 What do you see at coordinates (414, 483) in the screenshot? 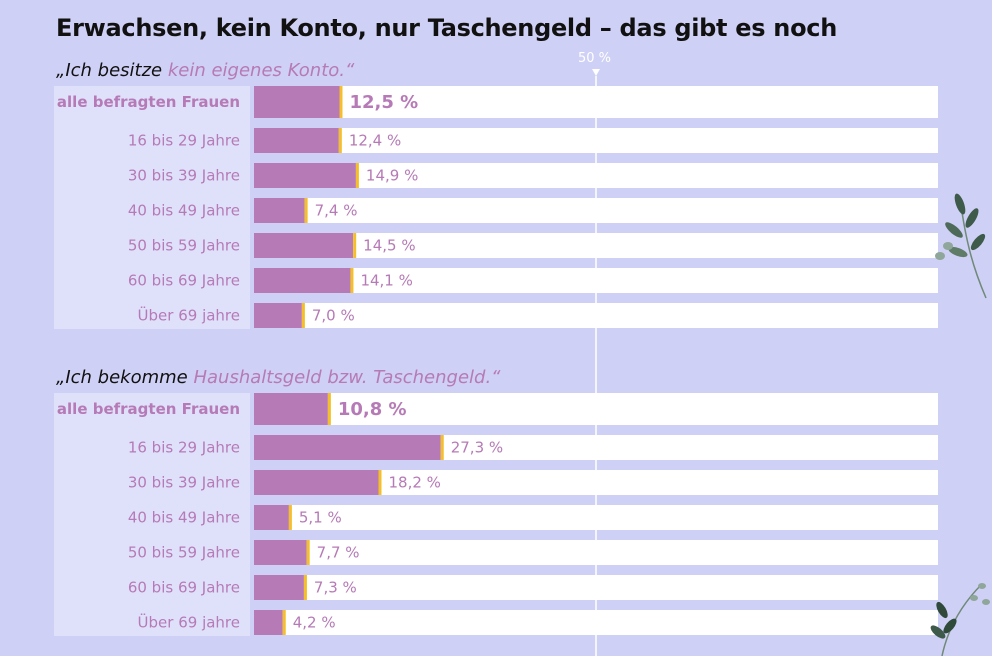
I see `value-label: 18,2 %` at bounding box center [414, 483].